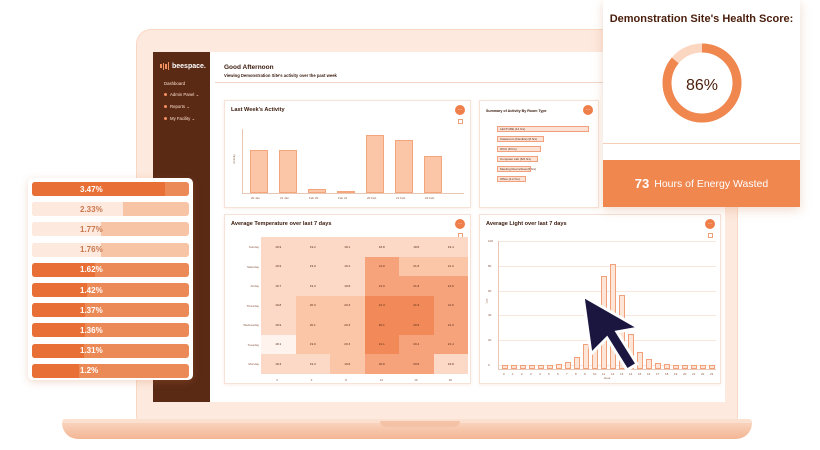 The width and height of the screenshot is (820, 450). I want to click on usage-row: 1.31%, so click(110, 350).